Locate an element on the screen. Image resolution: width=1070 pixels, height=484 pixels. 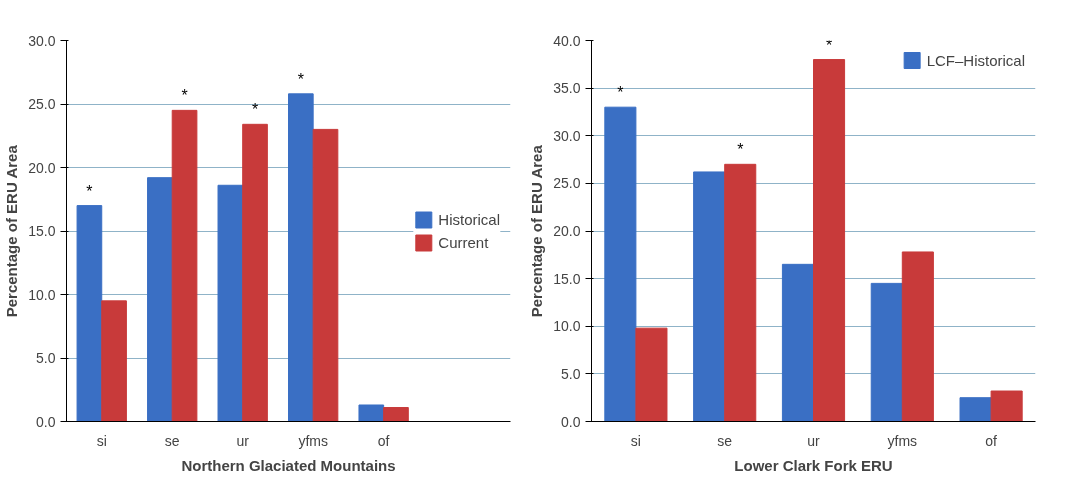
y-tick-label: 35.0 is located at coordinates (567, 88).